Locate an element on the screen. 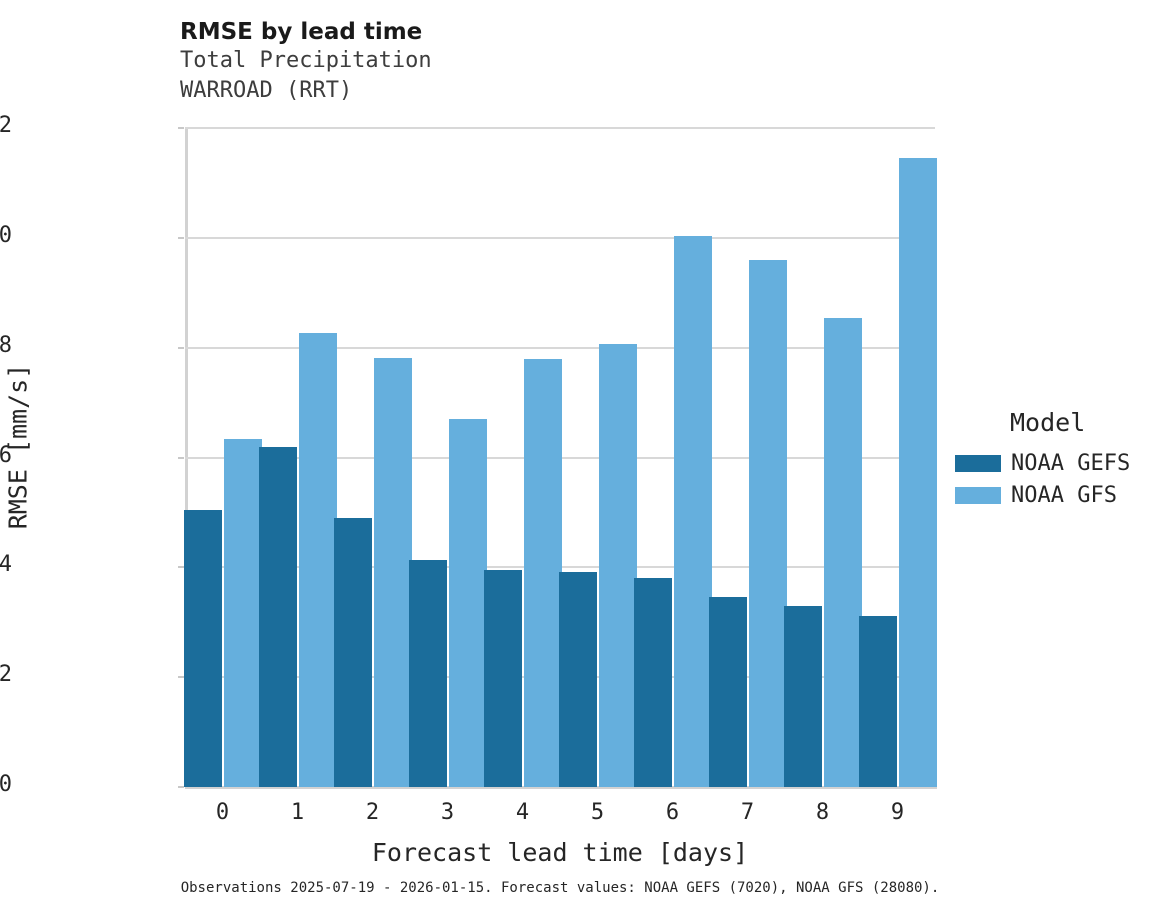  x-axis-title: Forecast lead time [days] is located at coordinates (560, 852).